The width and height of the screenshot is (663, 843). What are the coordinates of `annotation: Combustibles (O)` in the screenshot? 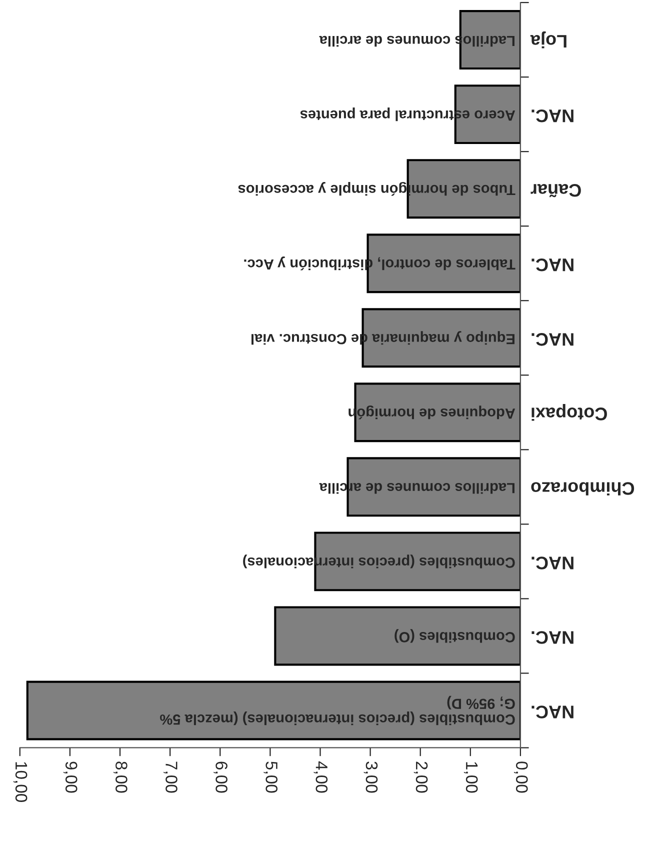 It's located at (454, 636).